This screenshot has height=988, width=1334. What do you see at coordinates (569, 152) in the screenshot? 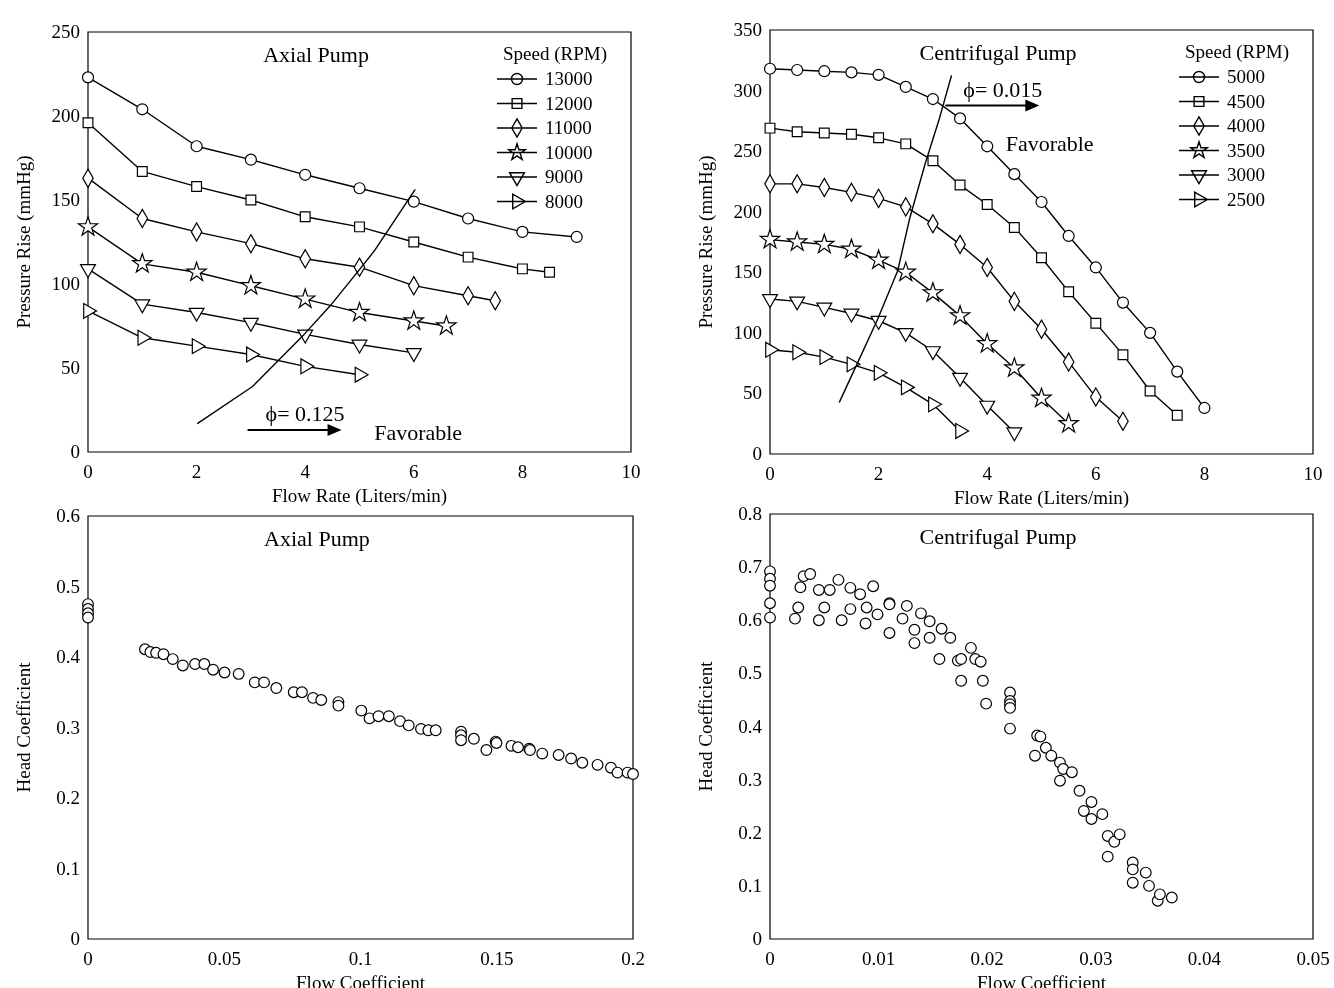
I see `legend-label: 10000` at bounding box center [569, 152].